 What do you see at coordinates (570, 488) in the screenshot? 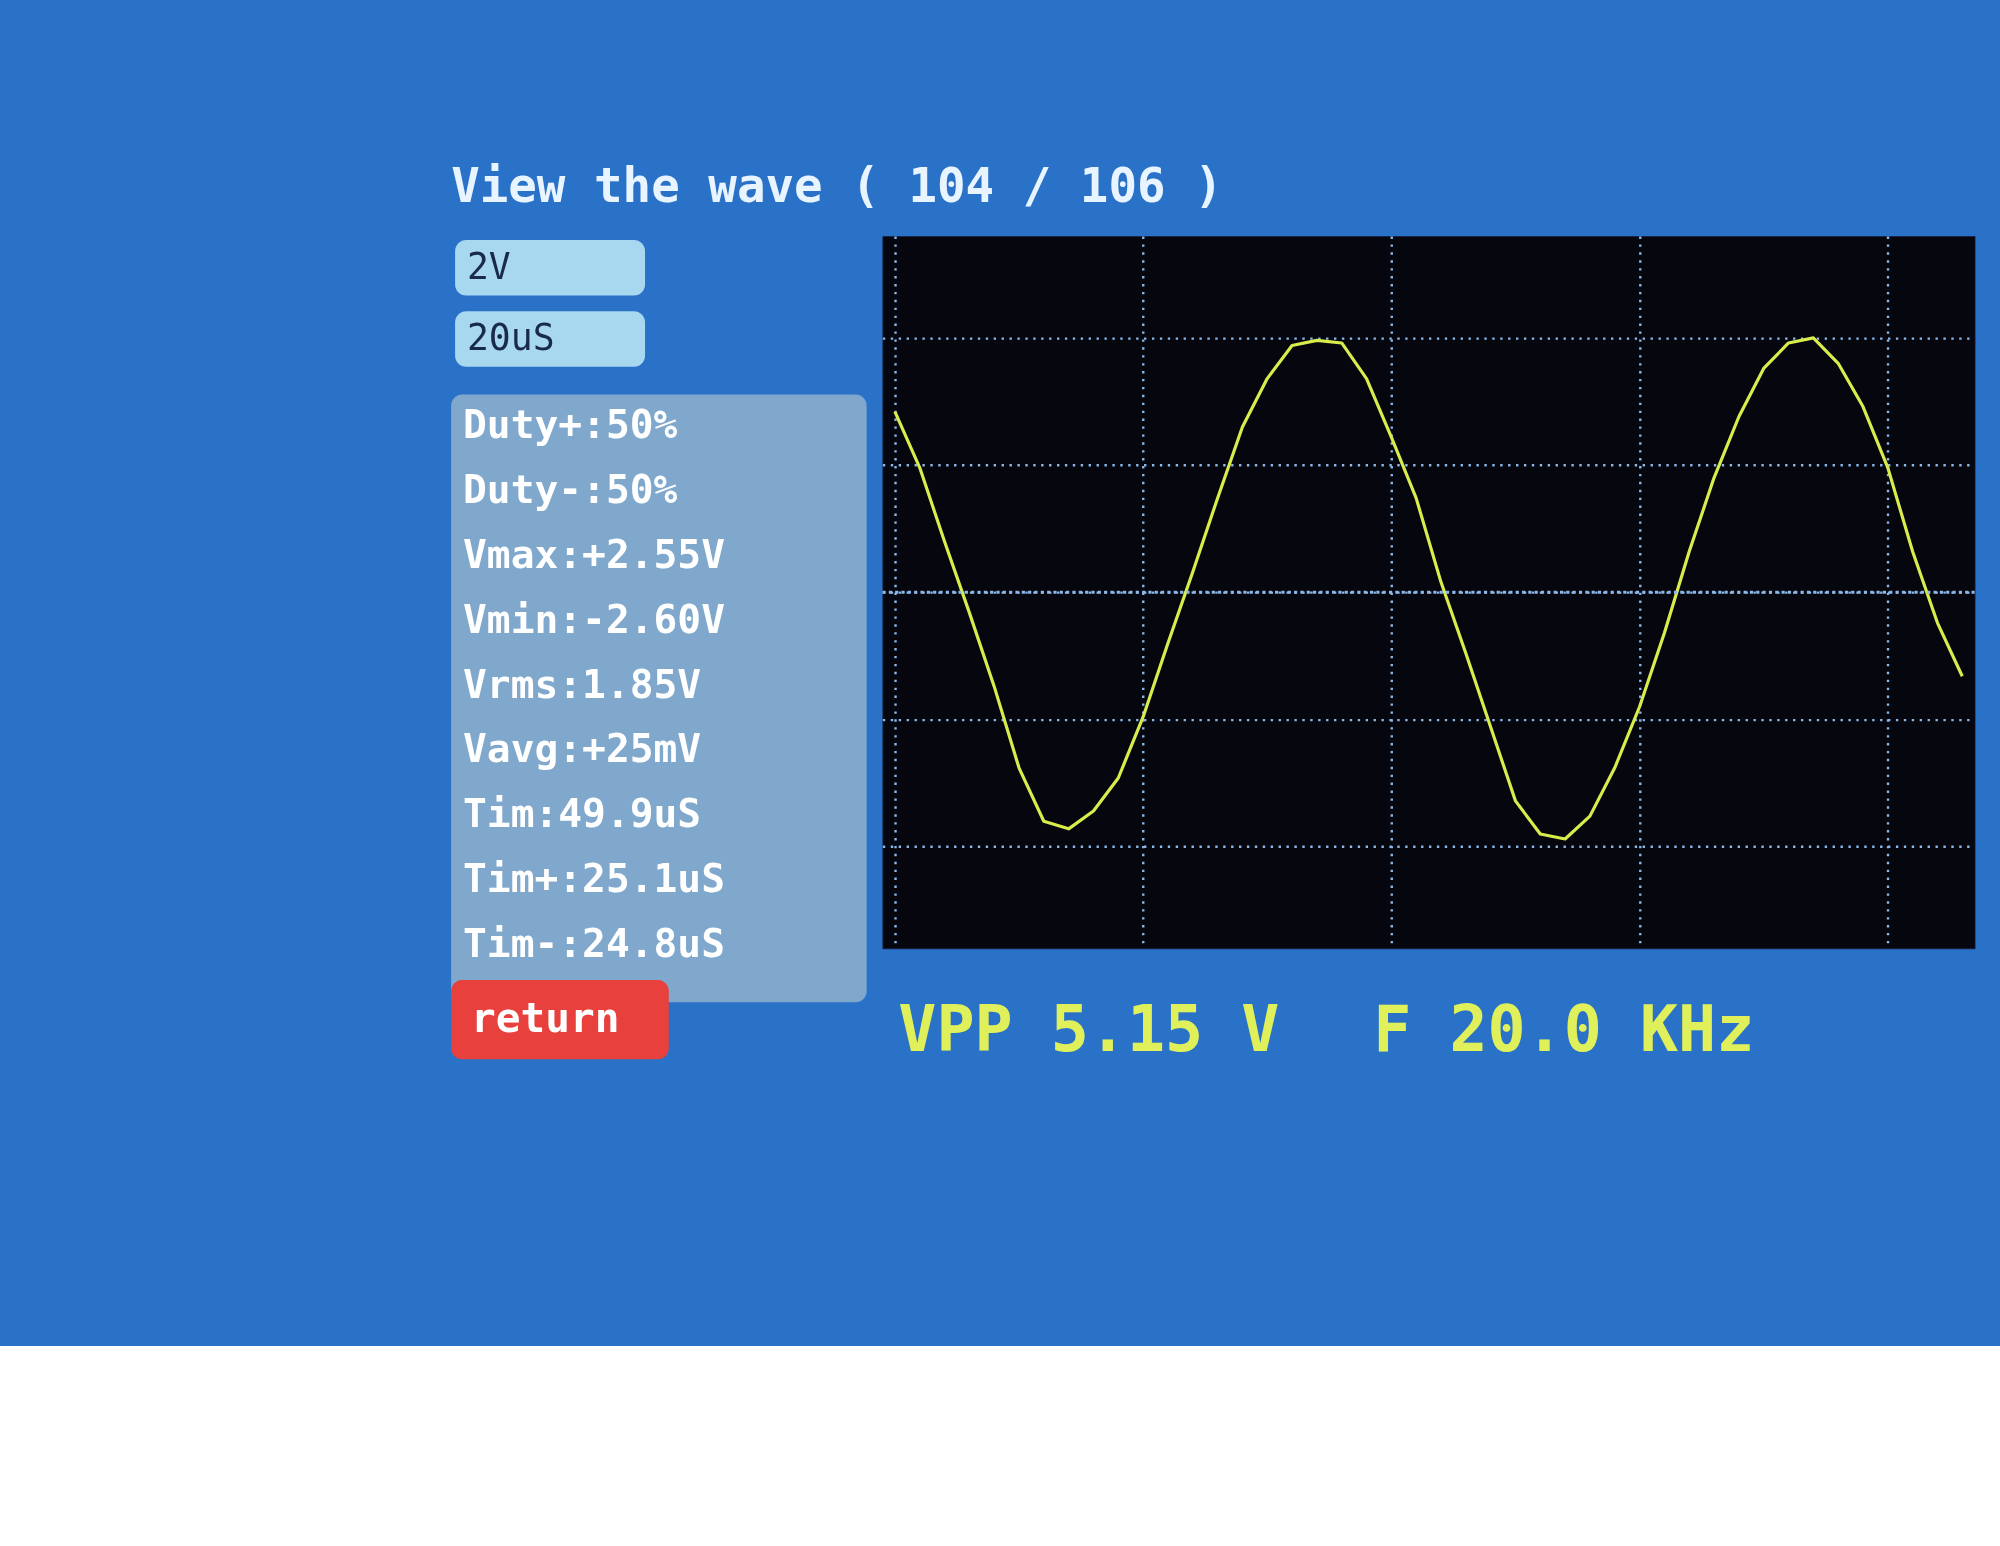
I see `text: Duty-:50%` at bounding box center [570, 488].